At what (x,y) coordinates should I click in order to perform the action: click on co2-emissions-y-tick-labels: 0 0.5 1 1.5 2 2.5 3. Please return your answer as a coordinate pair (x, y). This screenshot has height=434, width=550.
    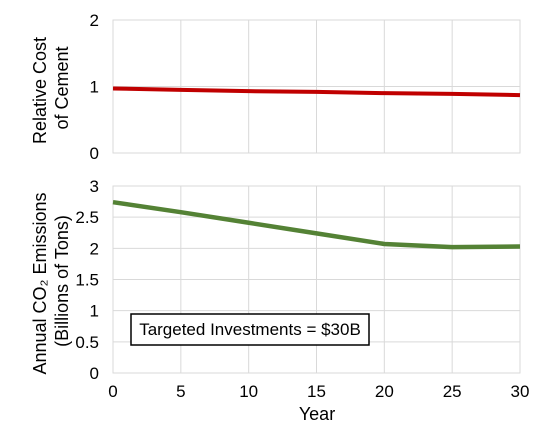
    Looking at the image, I should click on (87, 280).